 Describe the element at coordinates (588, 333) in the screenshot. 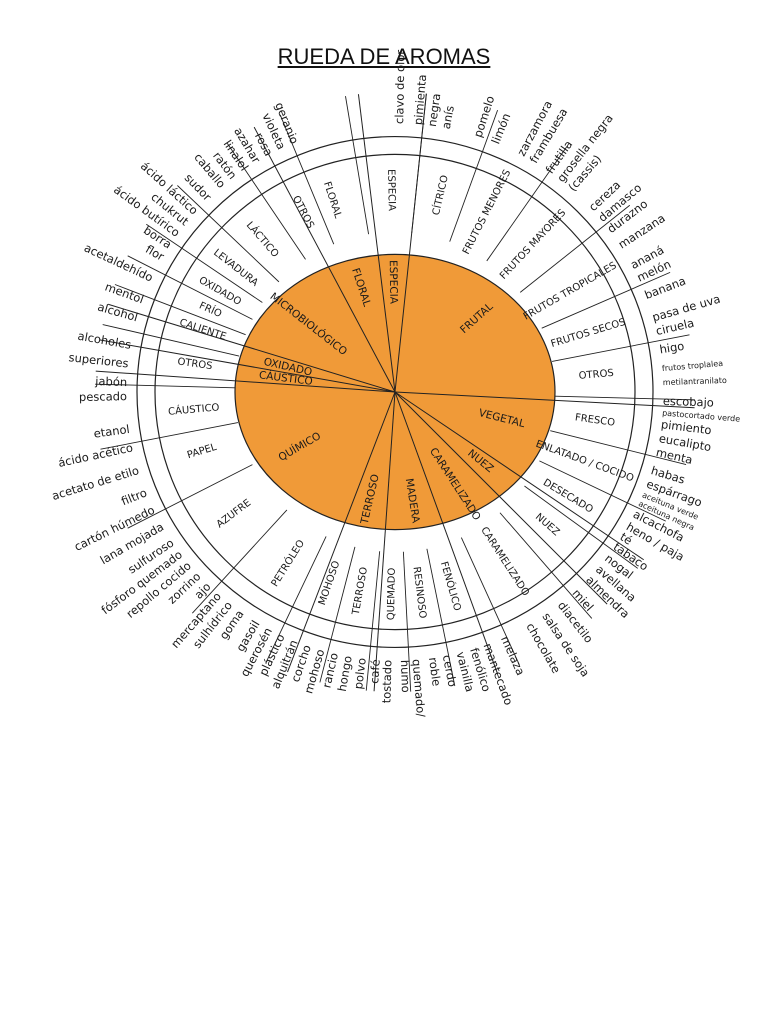

I see `subcategory-label: FRUTOS SECOS` at that location.